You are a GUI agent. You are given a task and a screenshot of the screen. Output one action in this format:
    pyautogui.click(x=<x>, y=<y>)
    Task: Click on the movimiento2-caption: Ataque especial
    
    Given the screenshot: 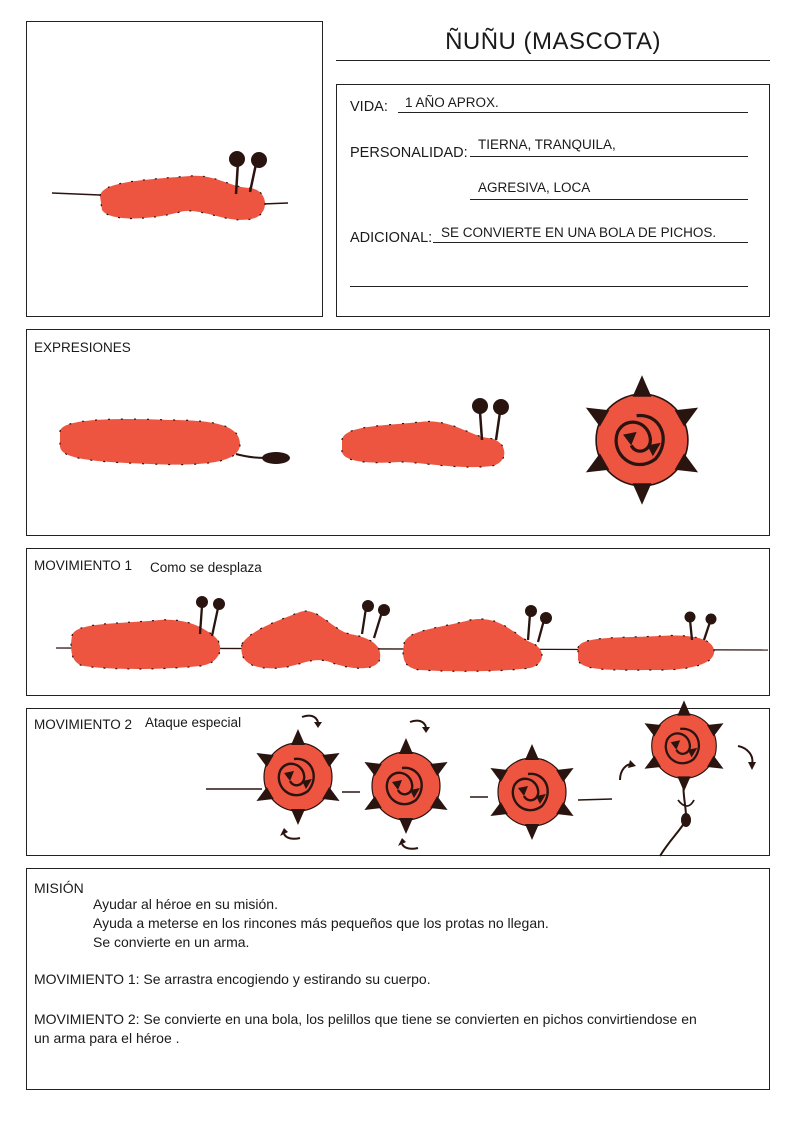 What is the action you would take?
    pyautogui.click(x=193, y=722)
    